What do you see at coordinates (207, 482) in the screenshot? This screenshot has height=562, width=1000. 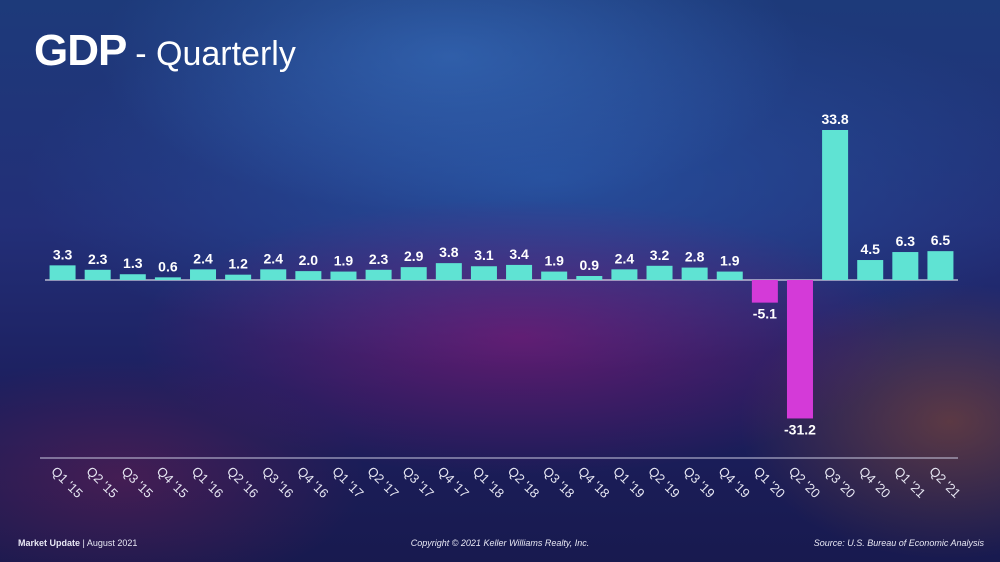 I see `tick-label-4: Q1 '16` at bounding box center [207, 482].